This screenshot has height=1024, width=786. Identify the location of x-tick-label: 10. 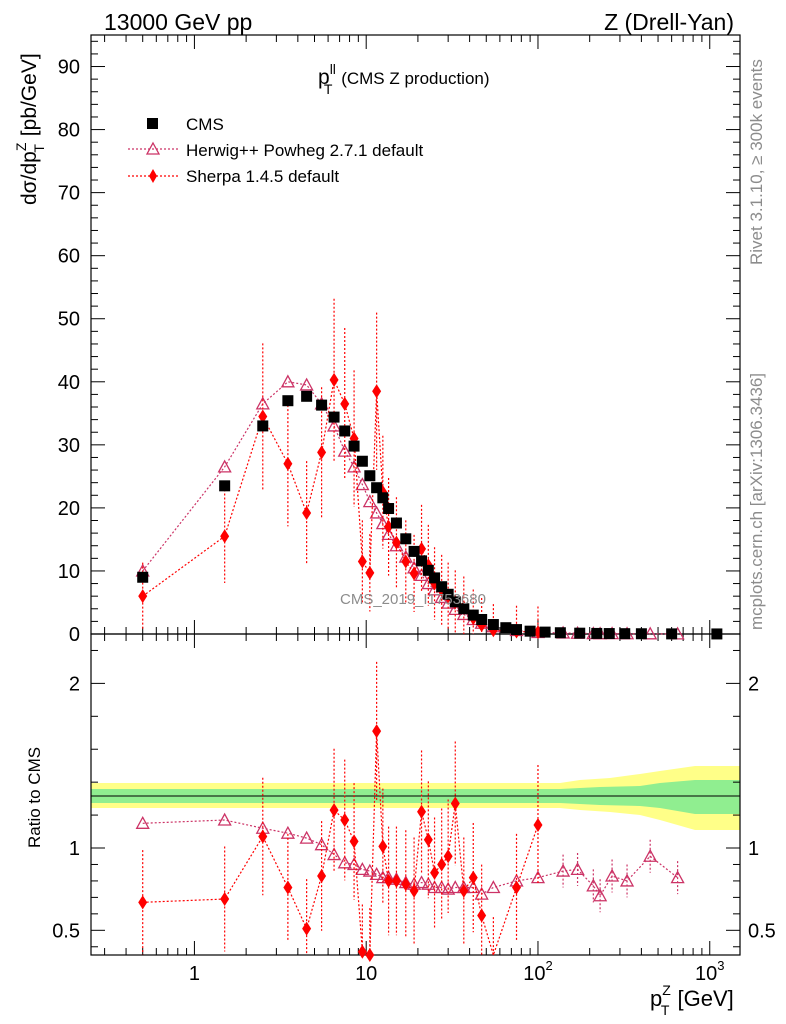
(366, 974).